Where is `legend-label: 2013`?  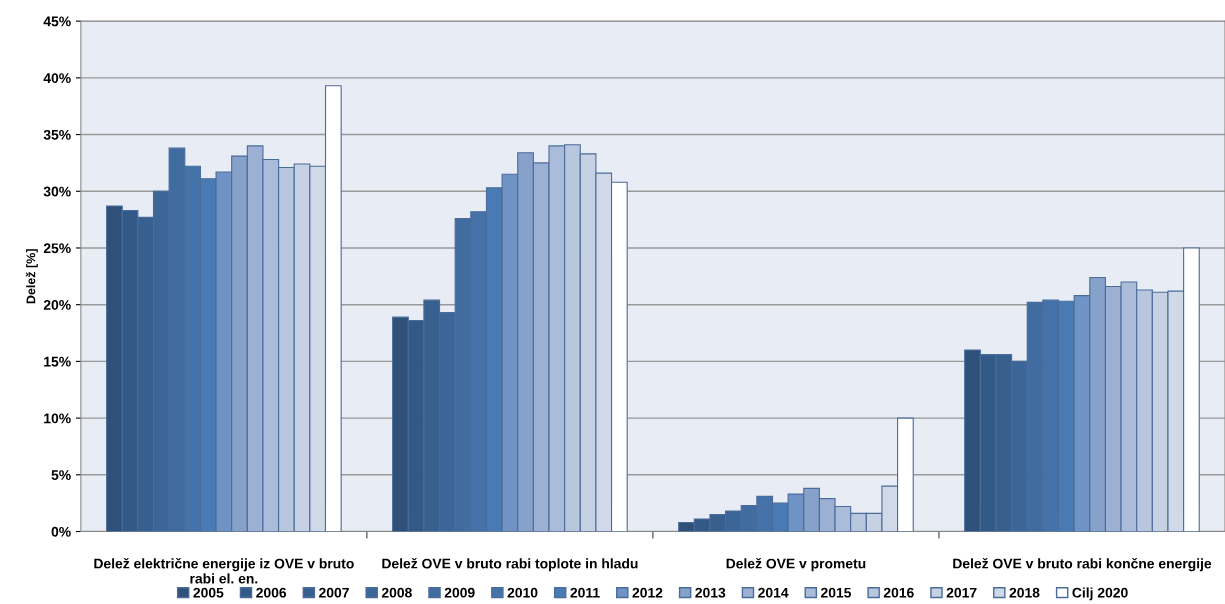 legend-label: 2013 is located at coordinates (710, 592).